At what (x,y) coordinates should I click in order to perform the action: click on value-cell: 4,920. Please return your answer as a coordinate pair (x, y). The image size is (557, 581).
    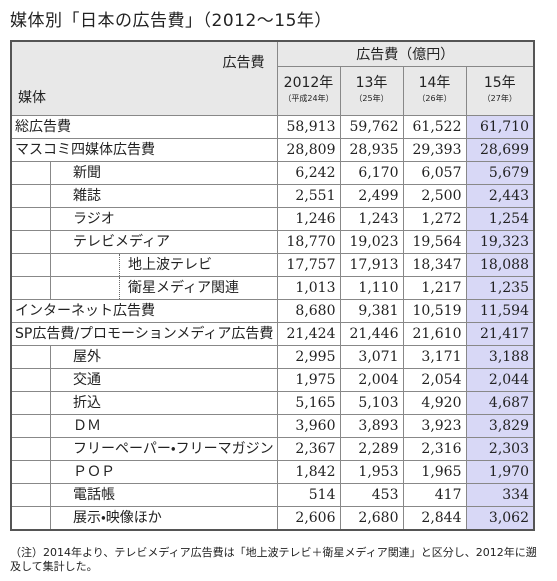
    Looking at the image, I should click on (434, 403).